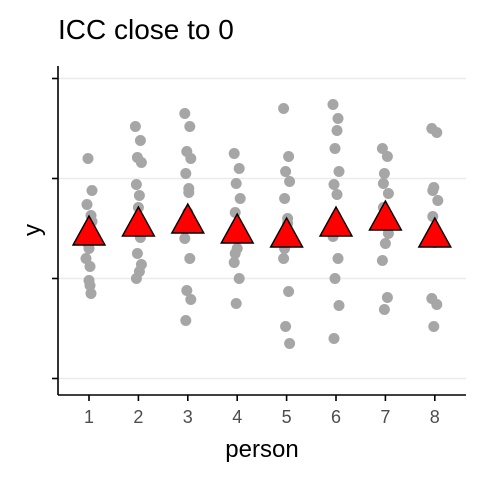 Image resolution: width=480 pixels, height=480 pixels. Describe the element at coordinates (146, 29) in the screenshot. I see `chart-title: ICC close to 0` at that location.